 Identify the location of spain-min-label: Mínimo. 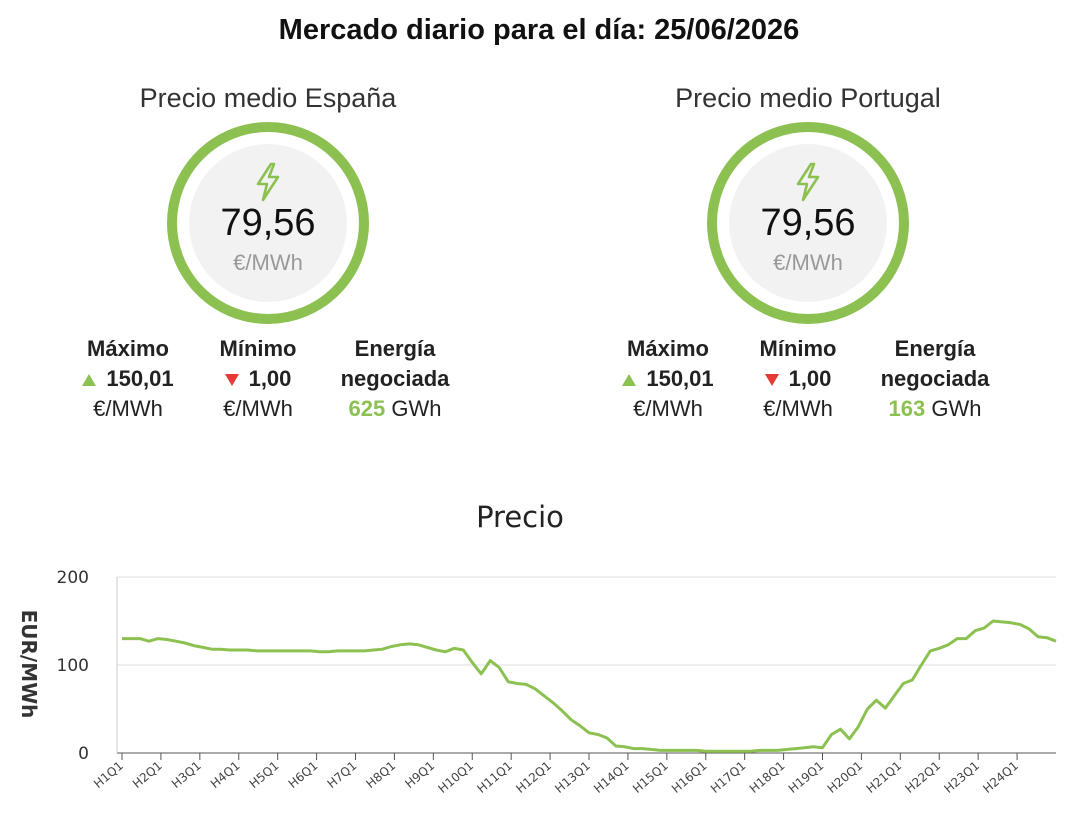
(258, 348).